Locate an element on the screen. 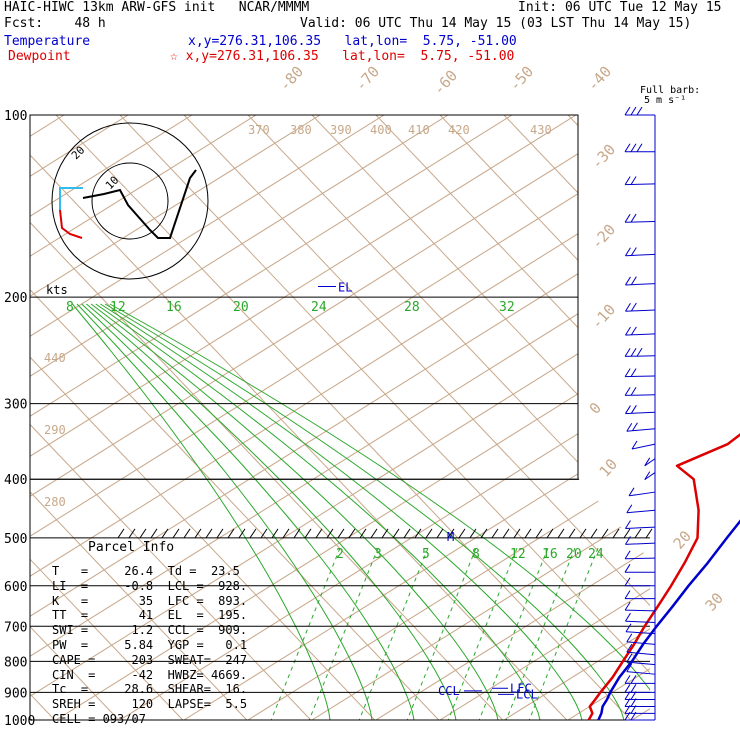  parcel-info-row: Tc = 28.6 SHEAR= 16. is located at coordinates (150, 689).